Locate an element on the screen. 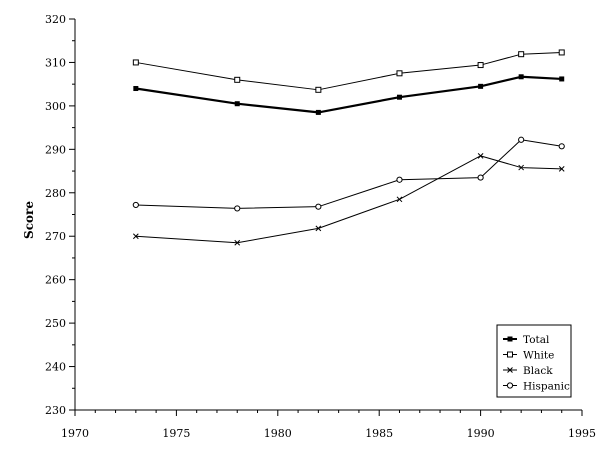  legend-marker-hispanic is located at coordinates (510, 385).